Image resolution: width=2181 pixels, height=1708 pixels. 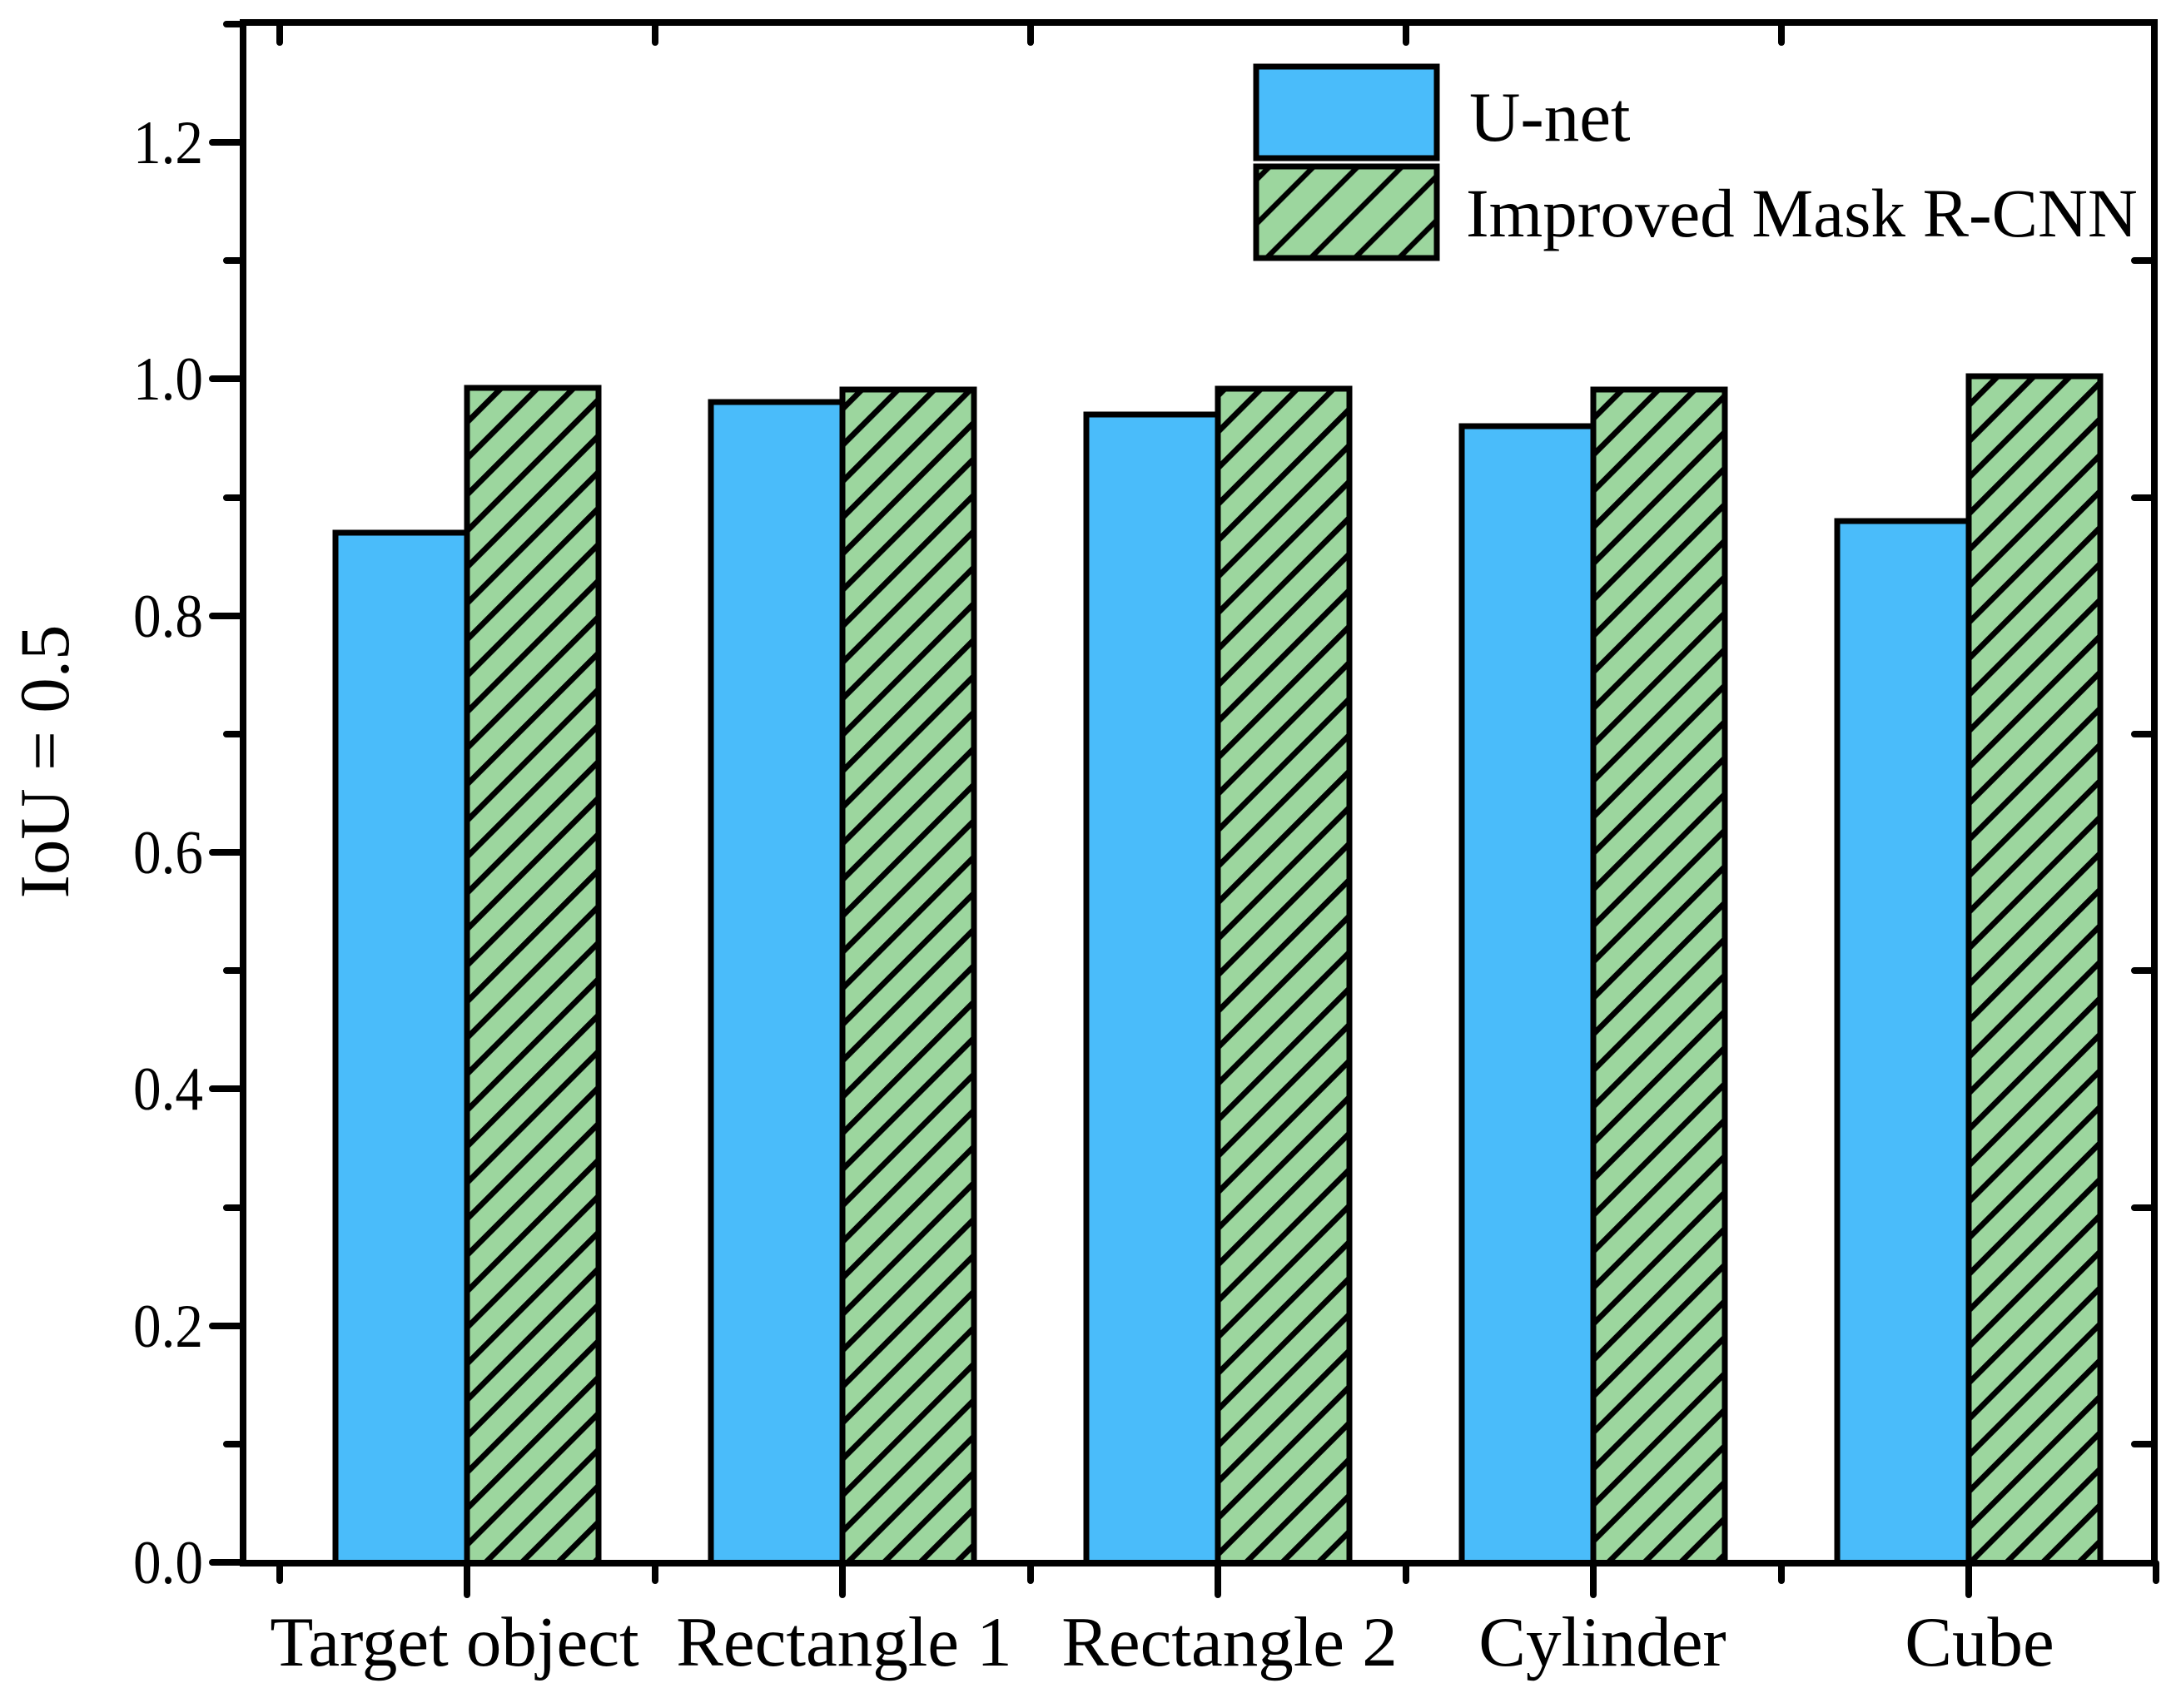 What do you see at coordinates (168, 1089) in the screenshot?
I see `svg-text: 0.4` at bounding box center [168, 1089].